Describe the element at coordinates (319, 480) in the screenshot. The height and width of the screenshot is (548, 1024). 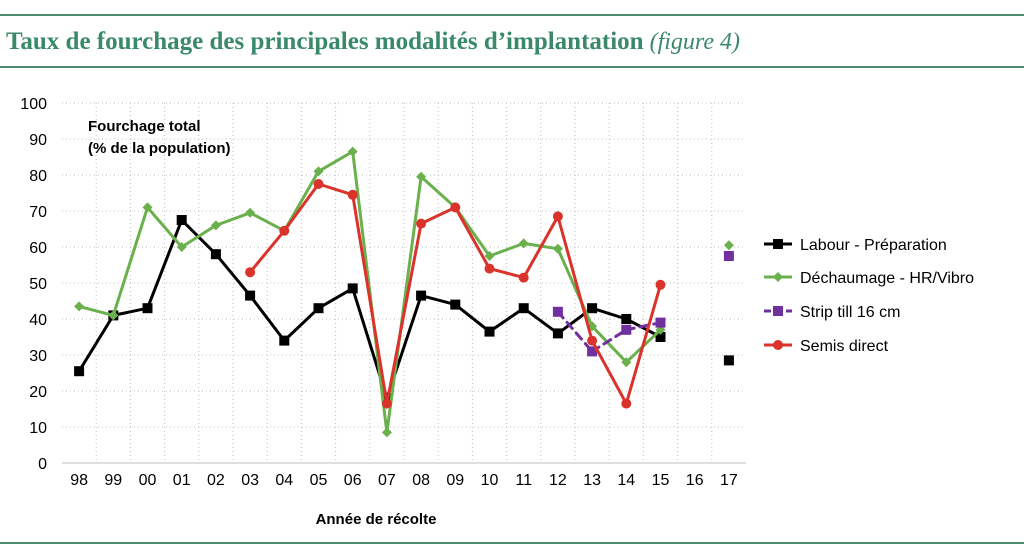
I see `x-tick-label-05: 05` at that location.